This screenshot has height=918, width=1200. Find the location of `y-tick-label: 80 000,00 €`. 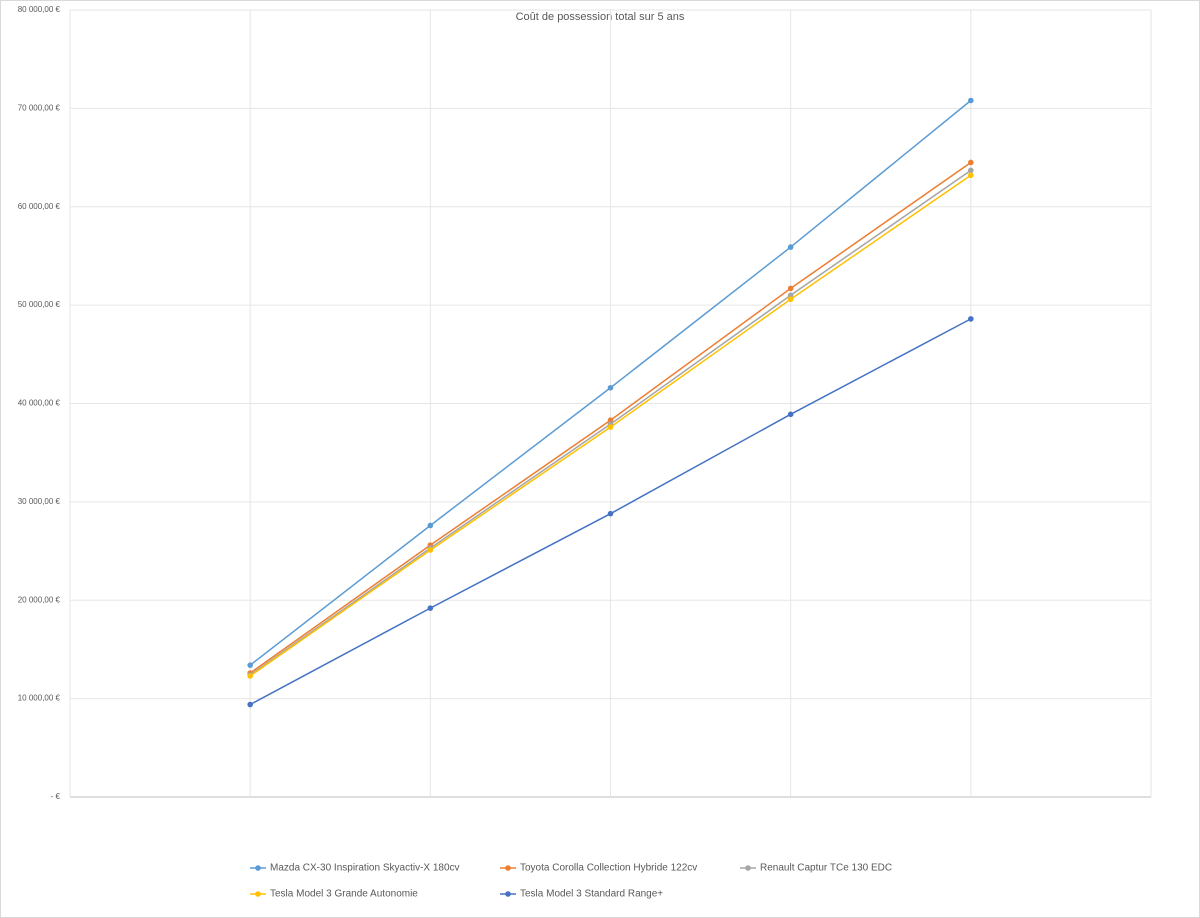

y-tick-label: 80 000,00 € is located at coordinates (39, 9).